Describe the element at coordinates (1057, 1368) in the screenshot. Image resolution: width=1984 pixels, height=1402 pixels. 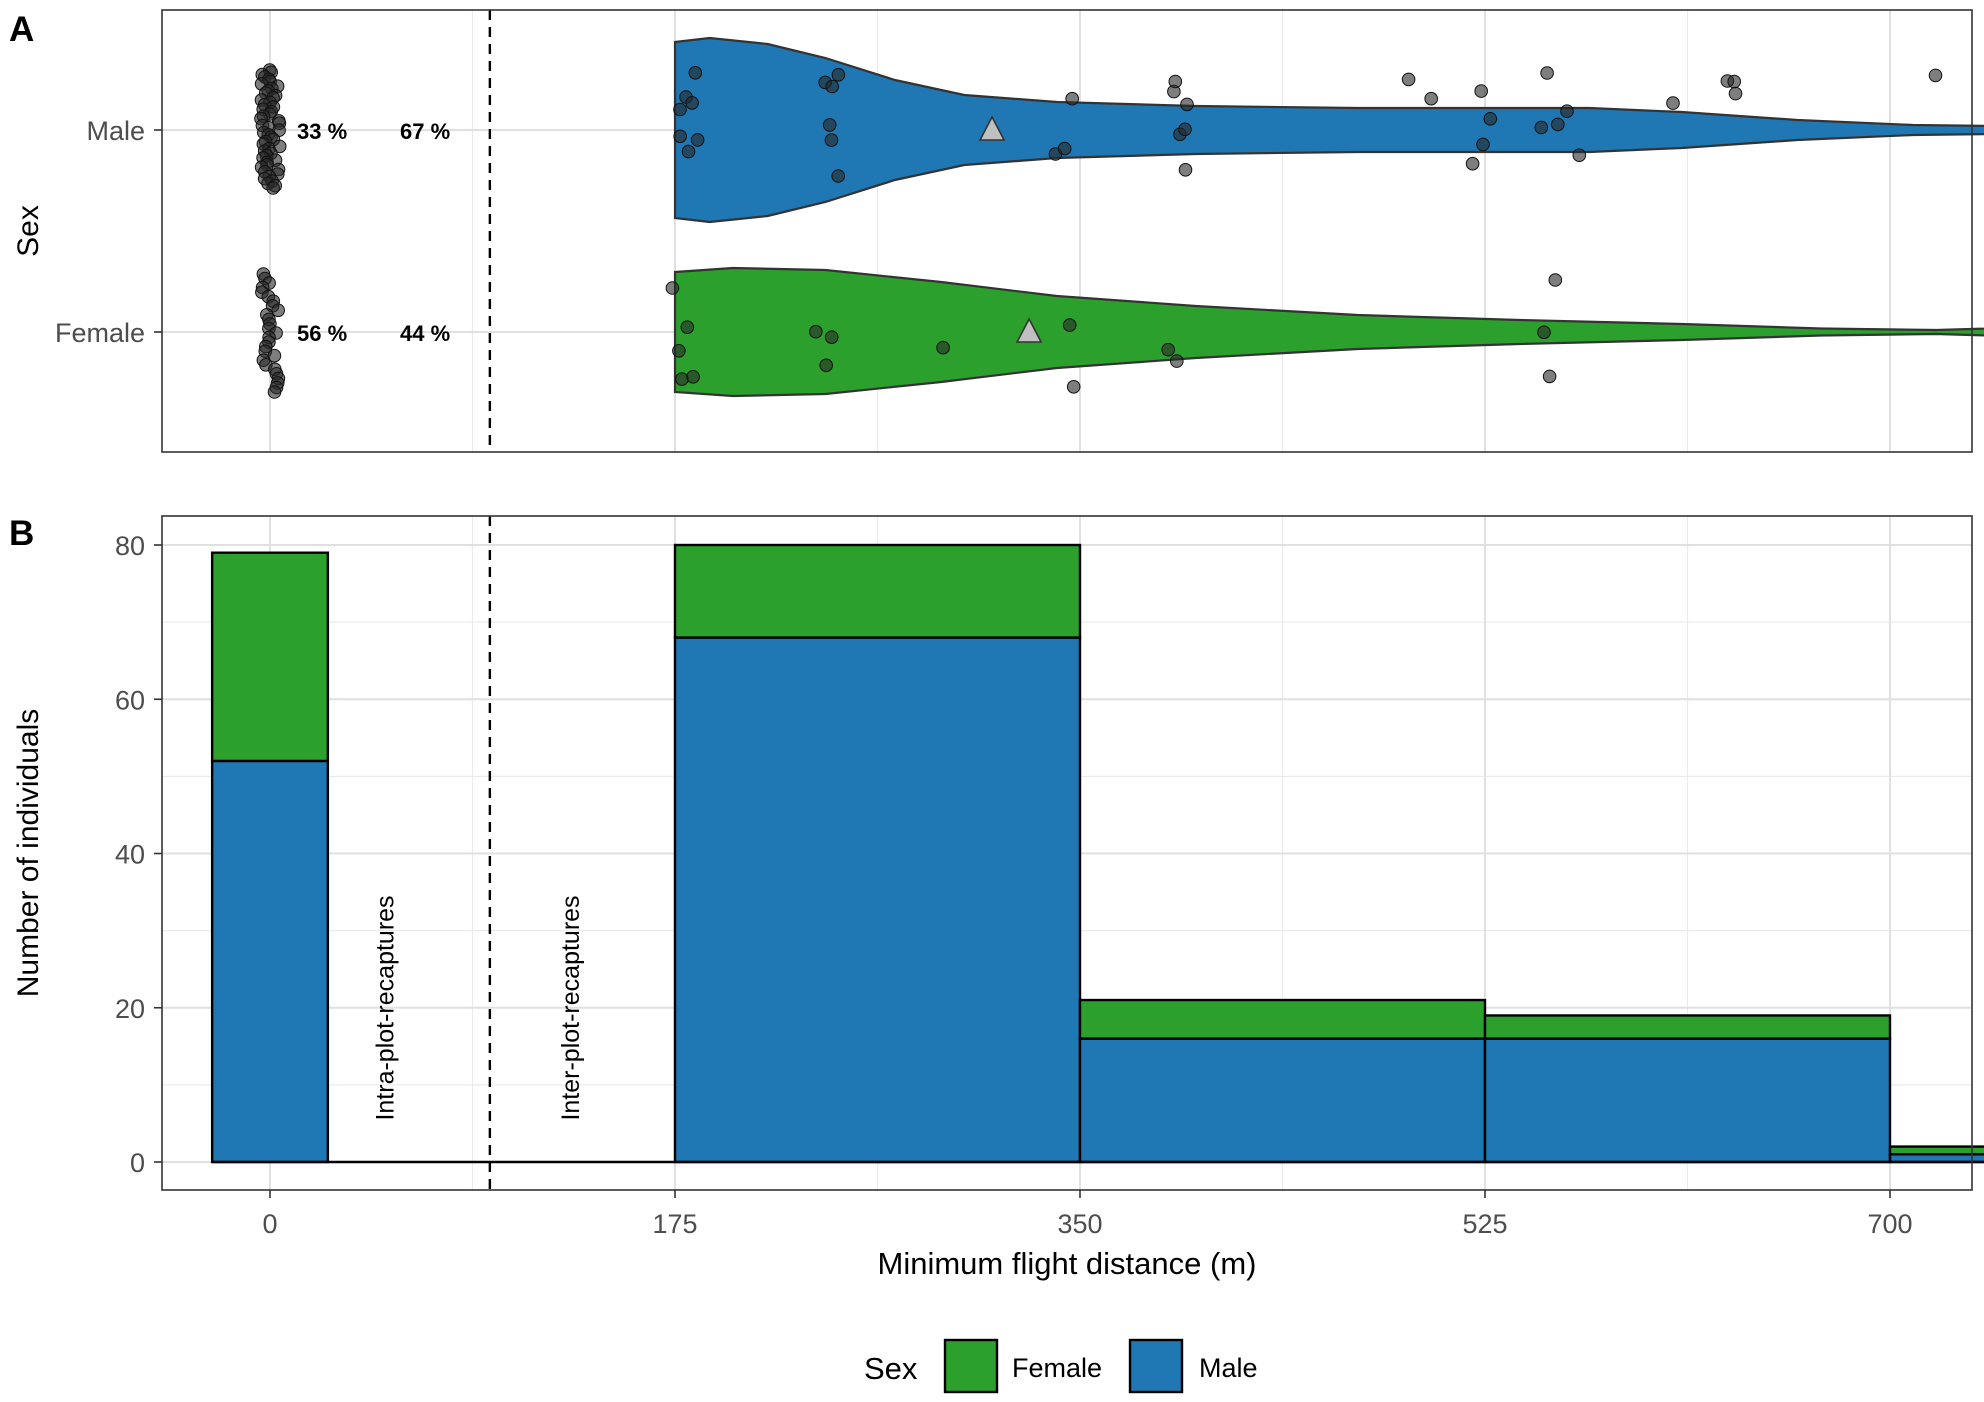
I see `legend-label-female: Female` at that location.